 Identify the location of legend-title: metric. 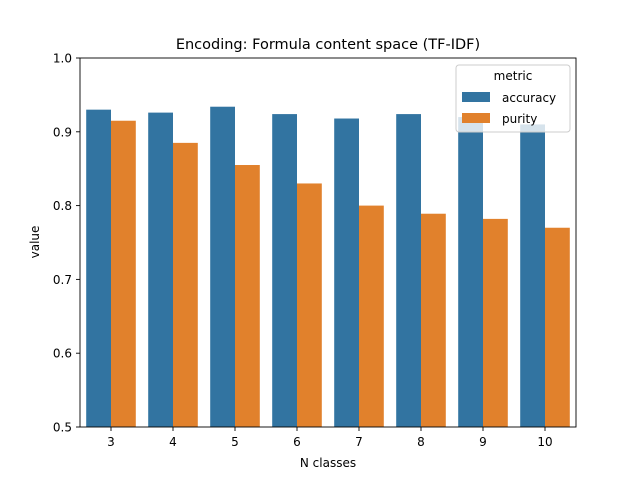
(513, 76).